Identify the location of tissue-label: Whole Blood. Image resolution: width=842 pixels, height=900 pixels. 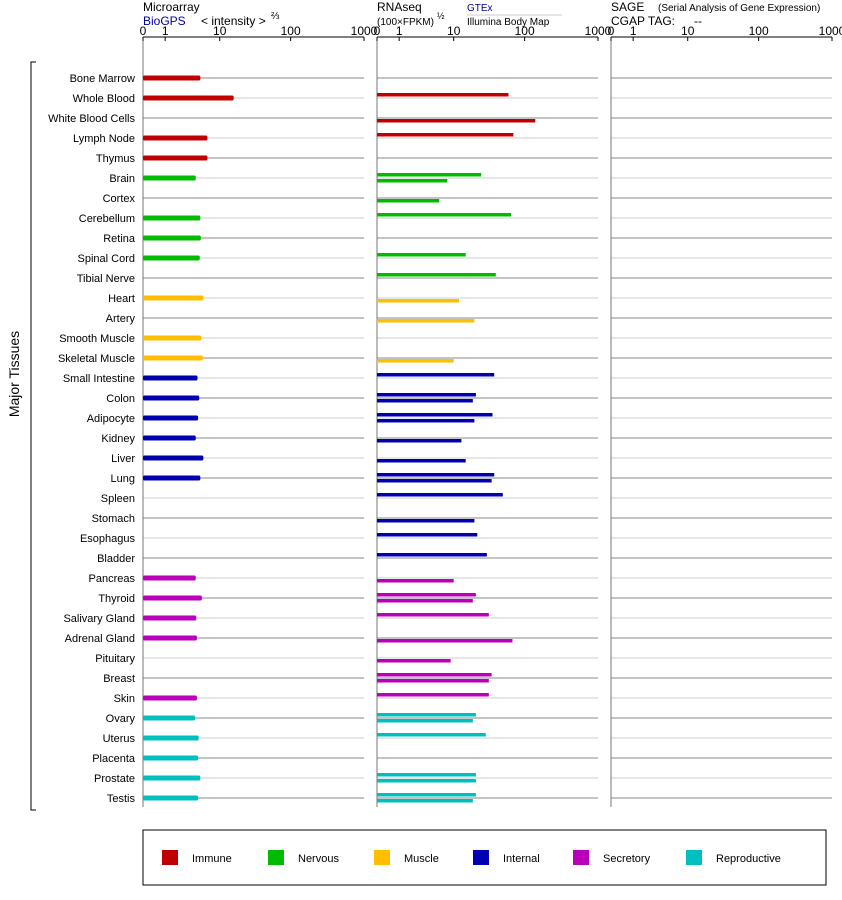
(104, 99).